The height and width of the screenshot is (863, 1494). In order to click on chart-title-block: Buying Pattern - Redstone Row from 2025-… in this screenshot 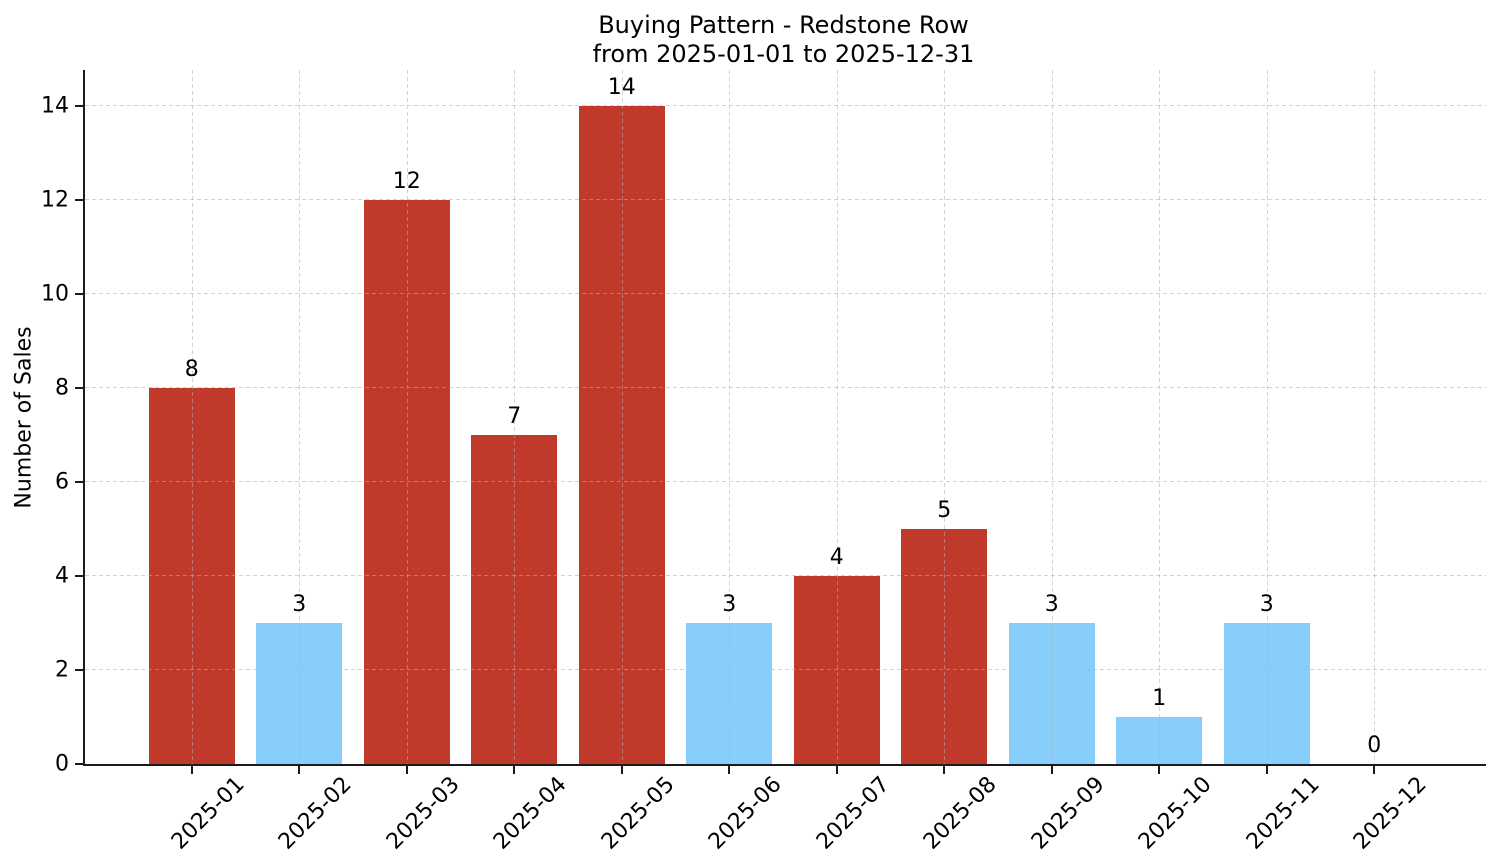, I will do `click(783, 40)`.